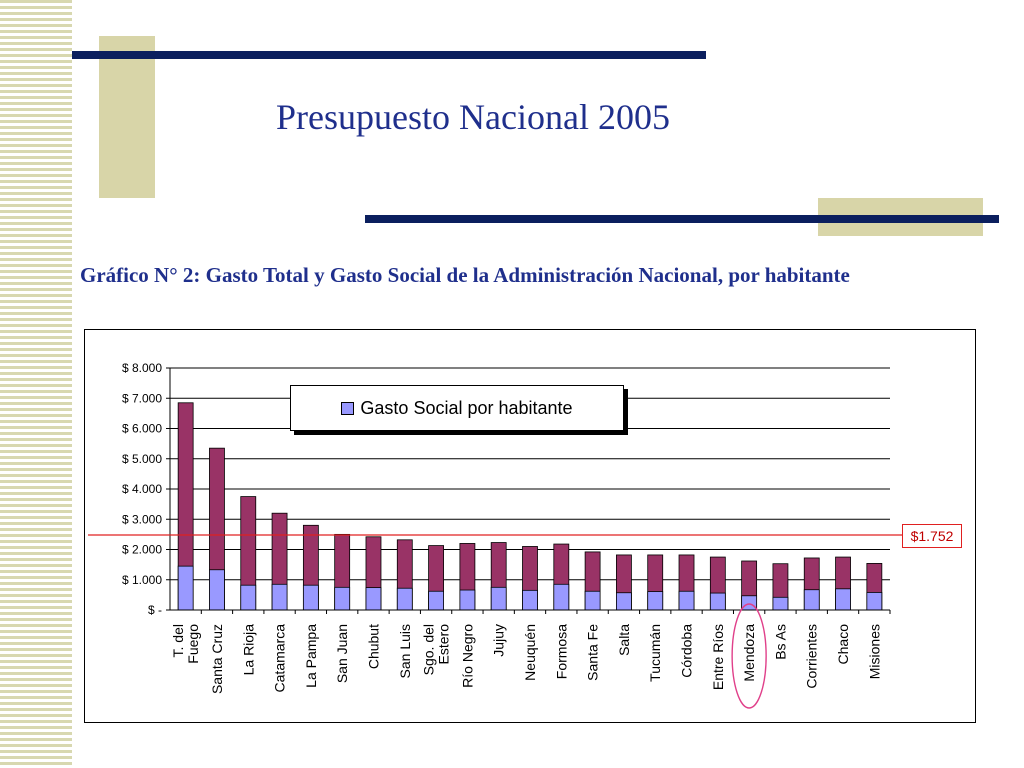 The width and height of the screenshot is (1024, 768). I want to click on x-tick-label-line: Catamarca, so click(280, 658).